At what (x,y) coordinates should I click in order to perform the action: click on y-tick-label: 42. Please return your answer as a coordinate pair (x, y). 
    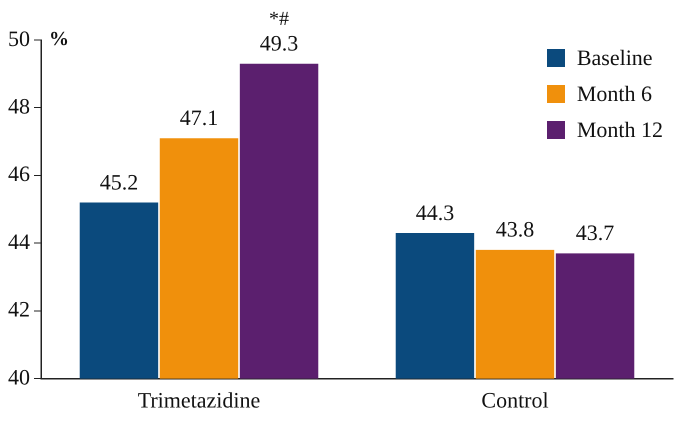
    Looking at the image, I should click on (19, 309).